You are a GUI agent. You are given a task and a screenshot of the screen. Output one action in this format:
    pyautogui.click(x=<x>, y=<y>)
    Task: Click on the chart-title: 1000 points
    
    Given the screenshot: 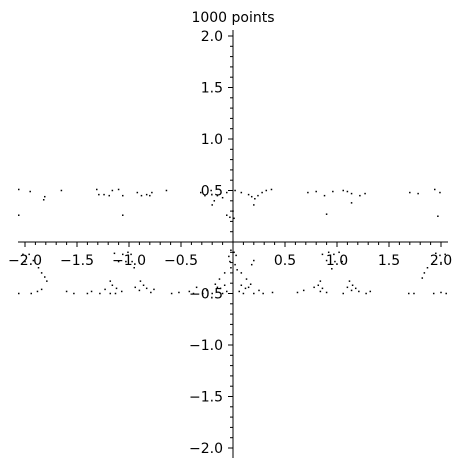 What is the action you would take?
    pyautogui.click(x=232, y=18)
    